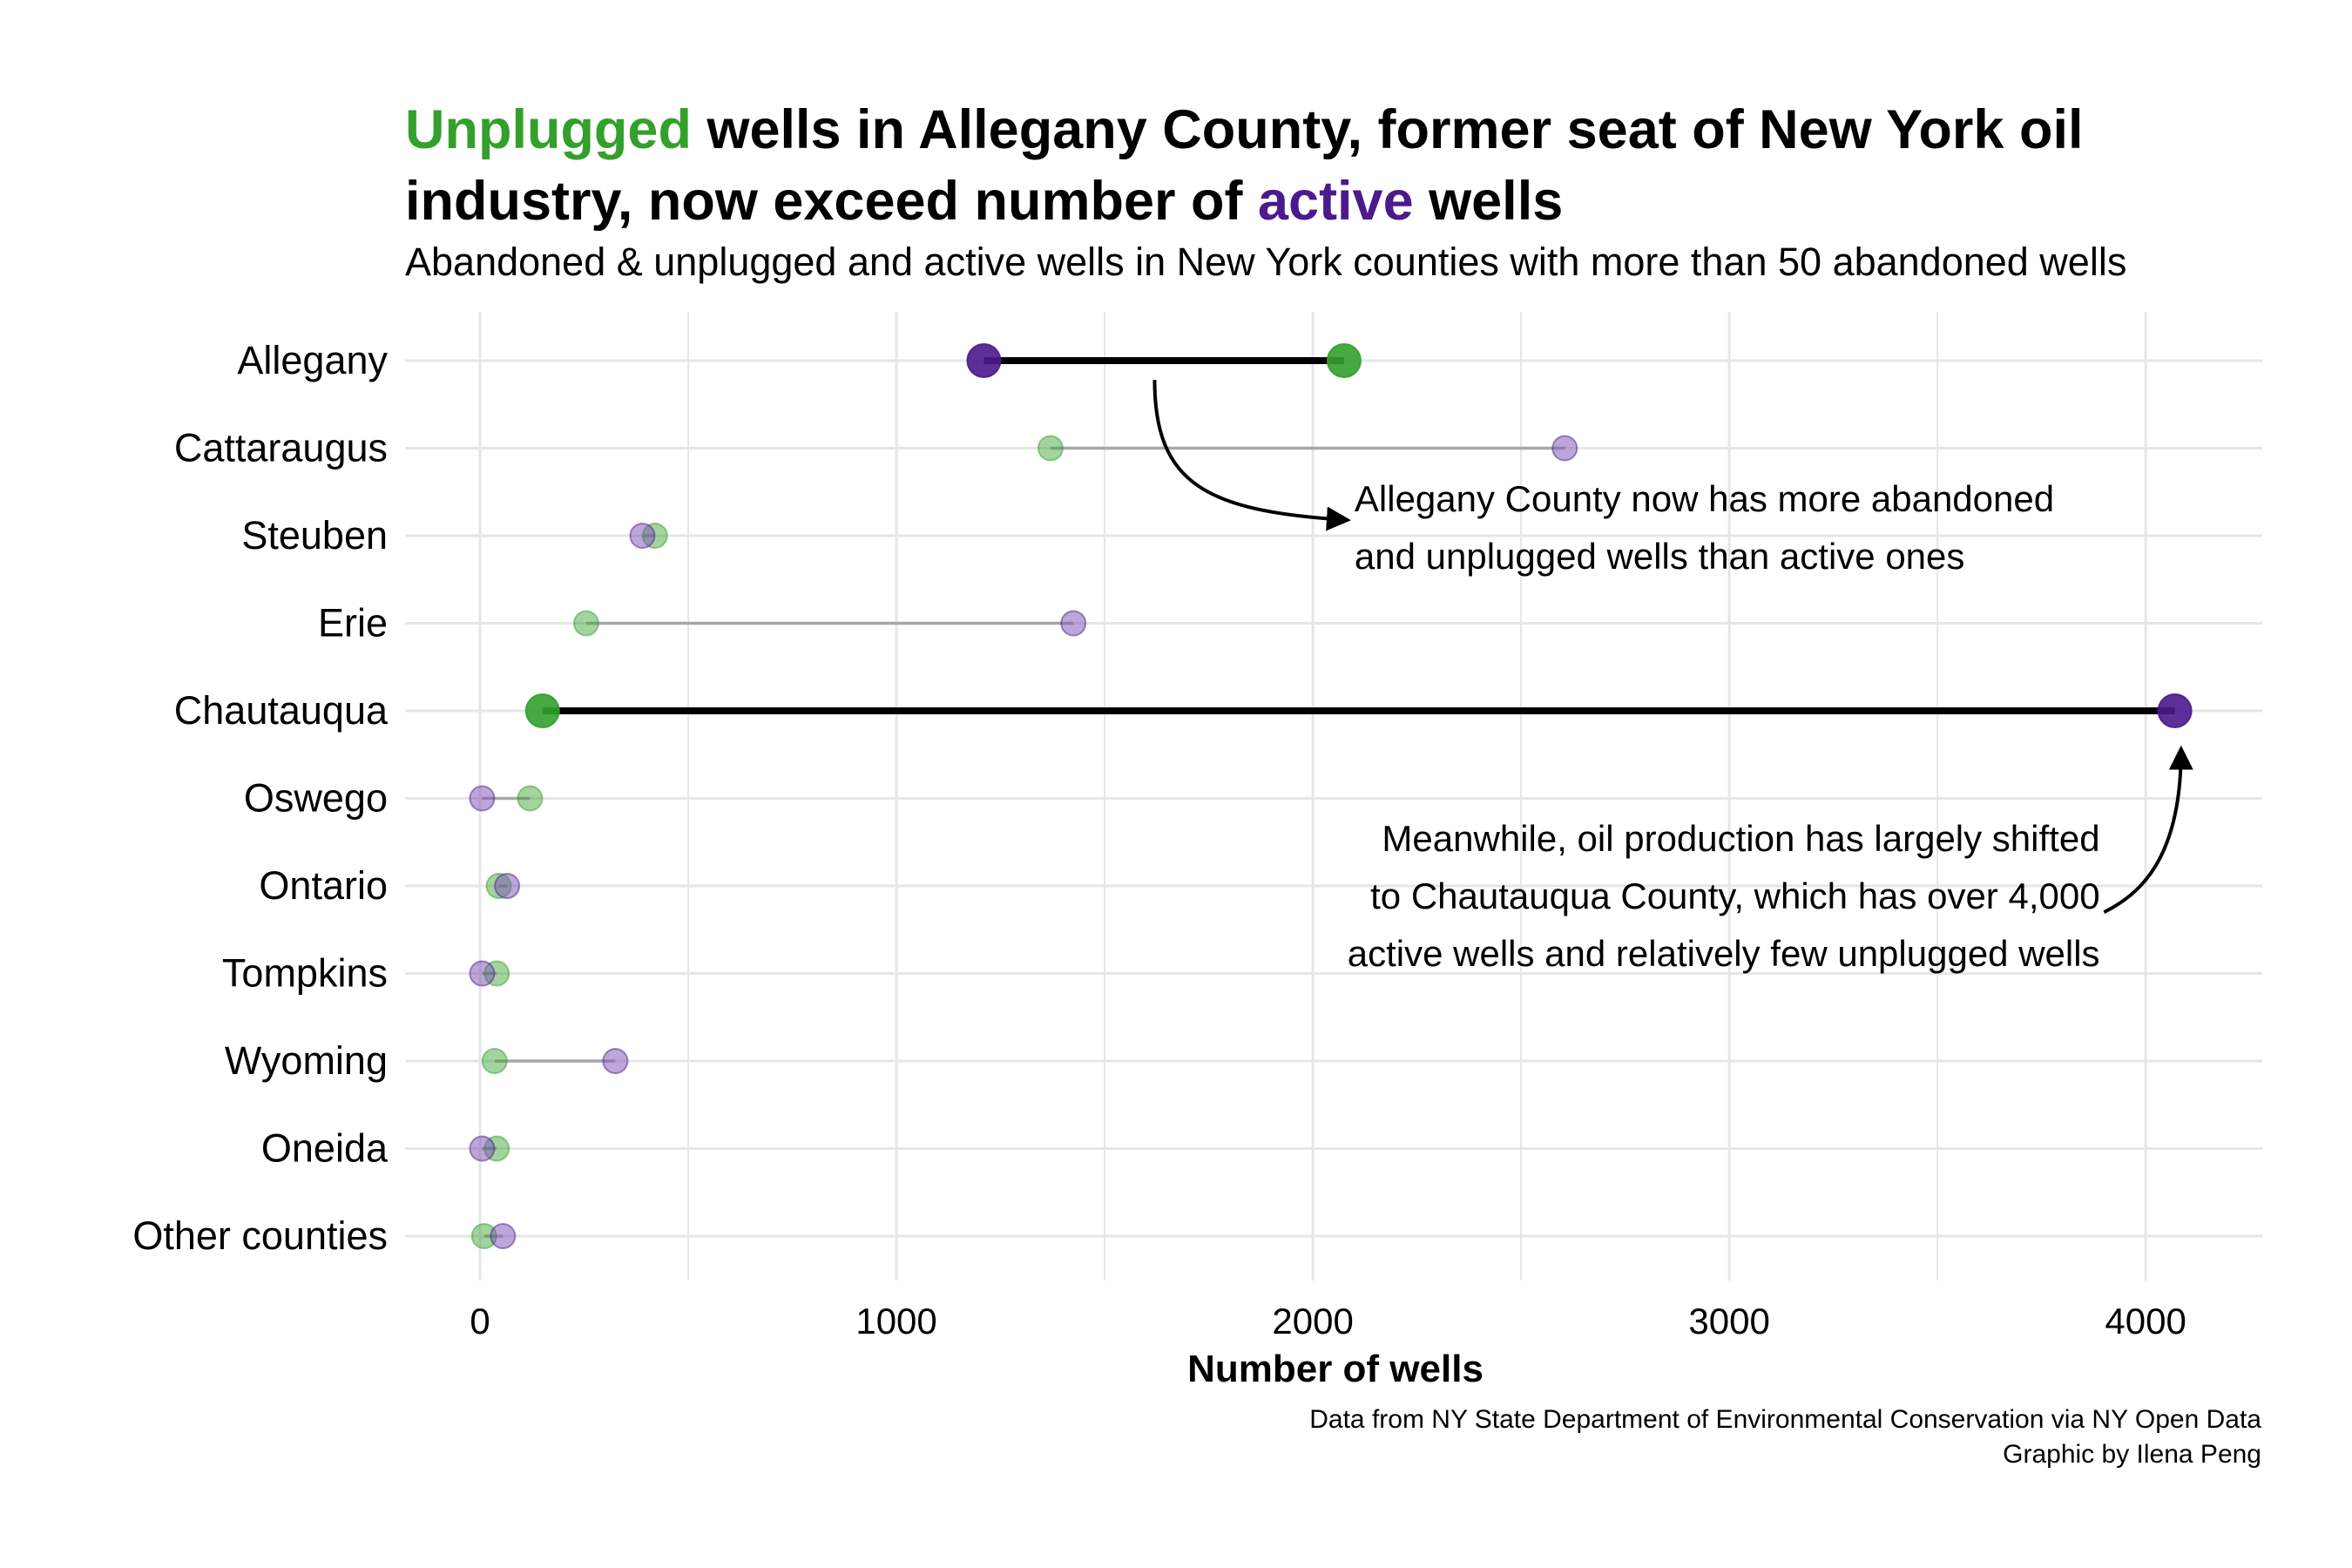 This screenshot has width=2352, height=1568. I want to click on y-category-label: Chautauqua, so click(281, 710).